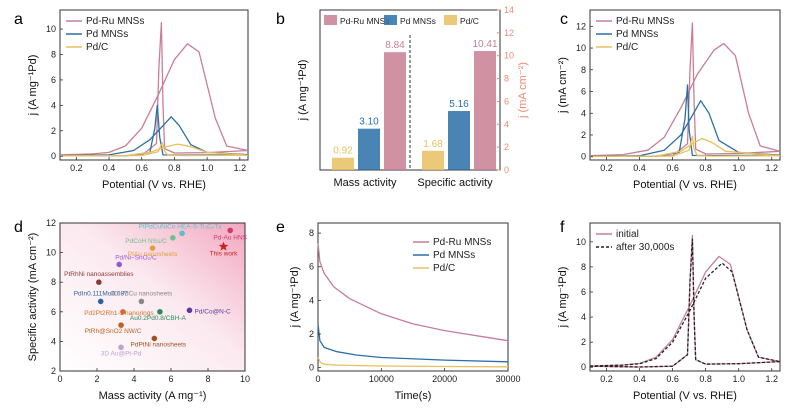 The width and height of the screenshot is (799, 417). What do you see at coordinates (101, 293) in the screenshot?
I see `scatter-label: PdIn0.111Mo0.037` at bounding box center [101, 293].